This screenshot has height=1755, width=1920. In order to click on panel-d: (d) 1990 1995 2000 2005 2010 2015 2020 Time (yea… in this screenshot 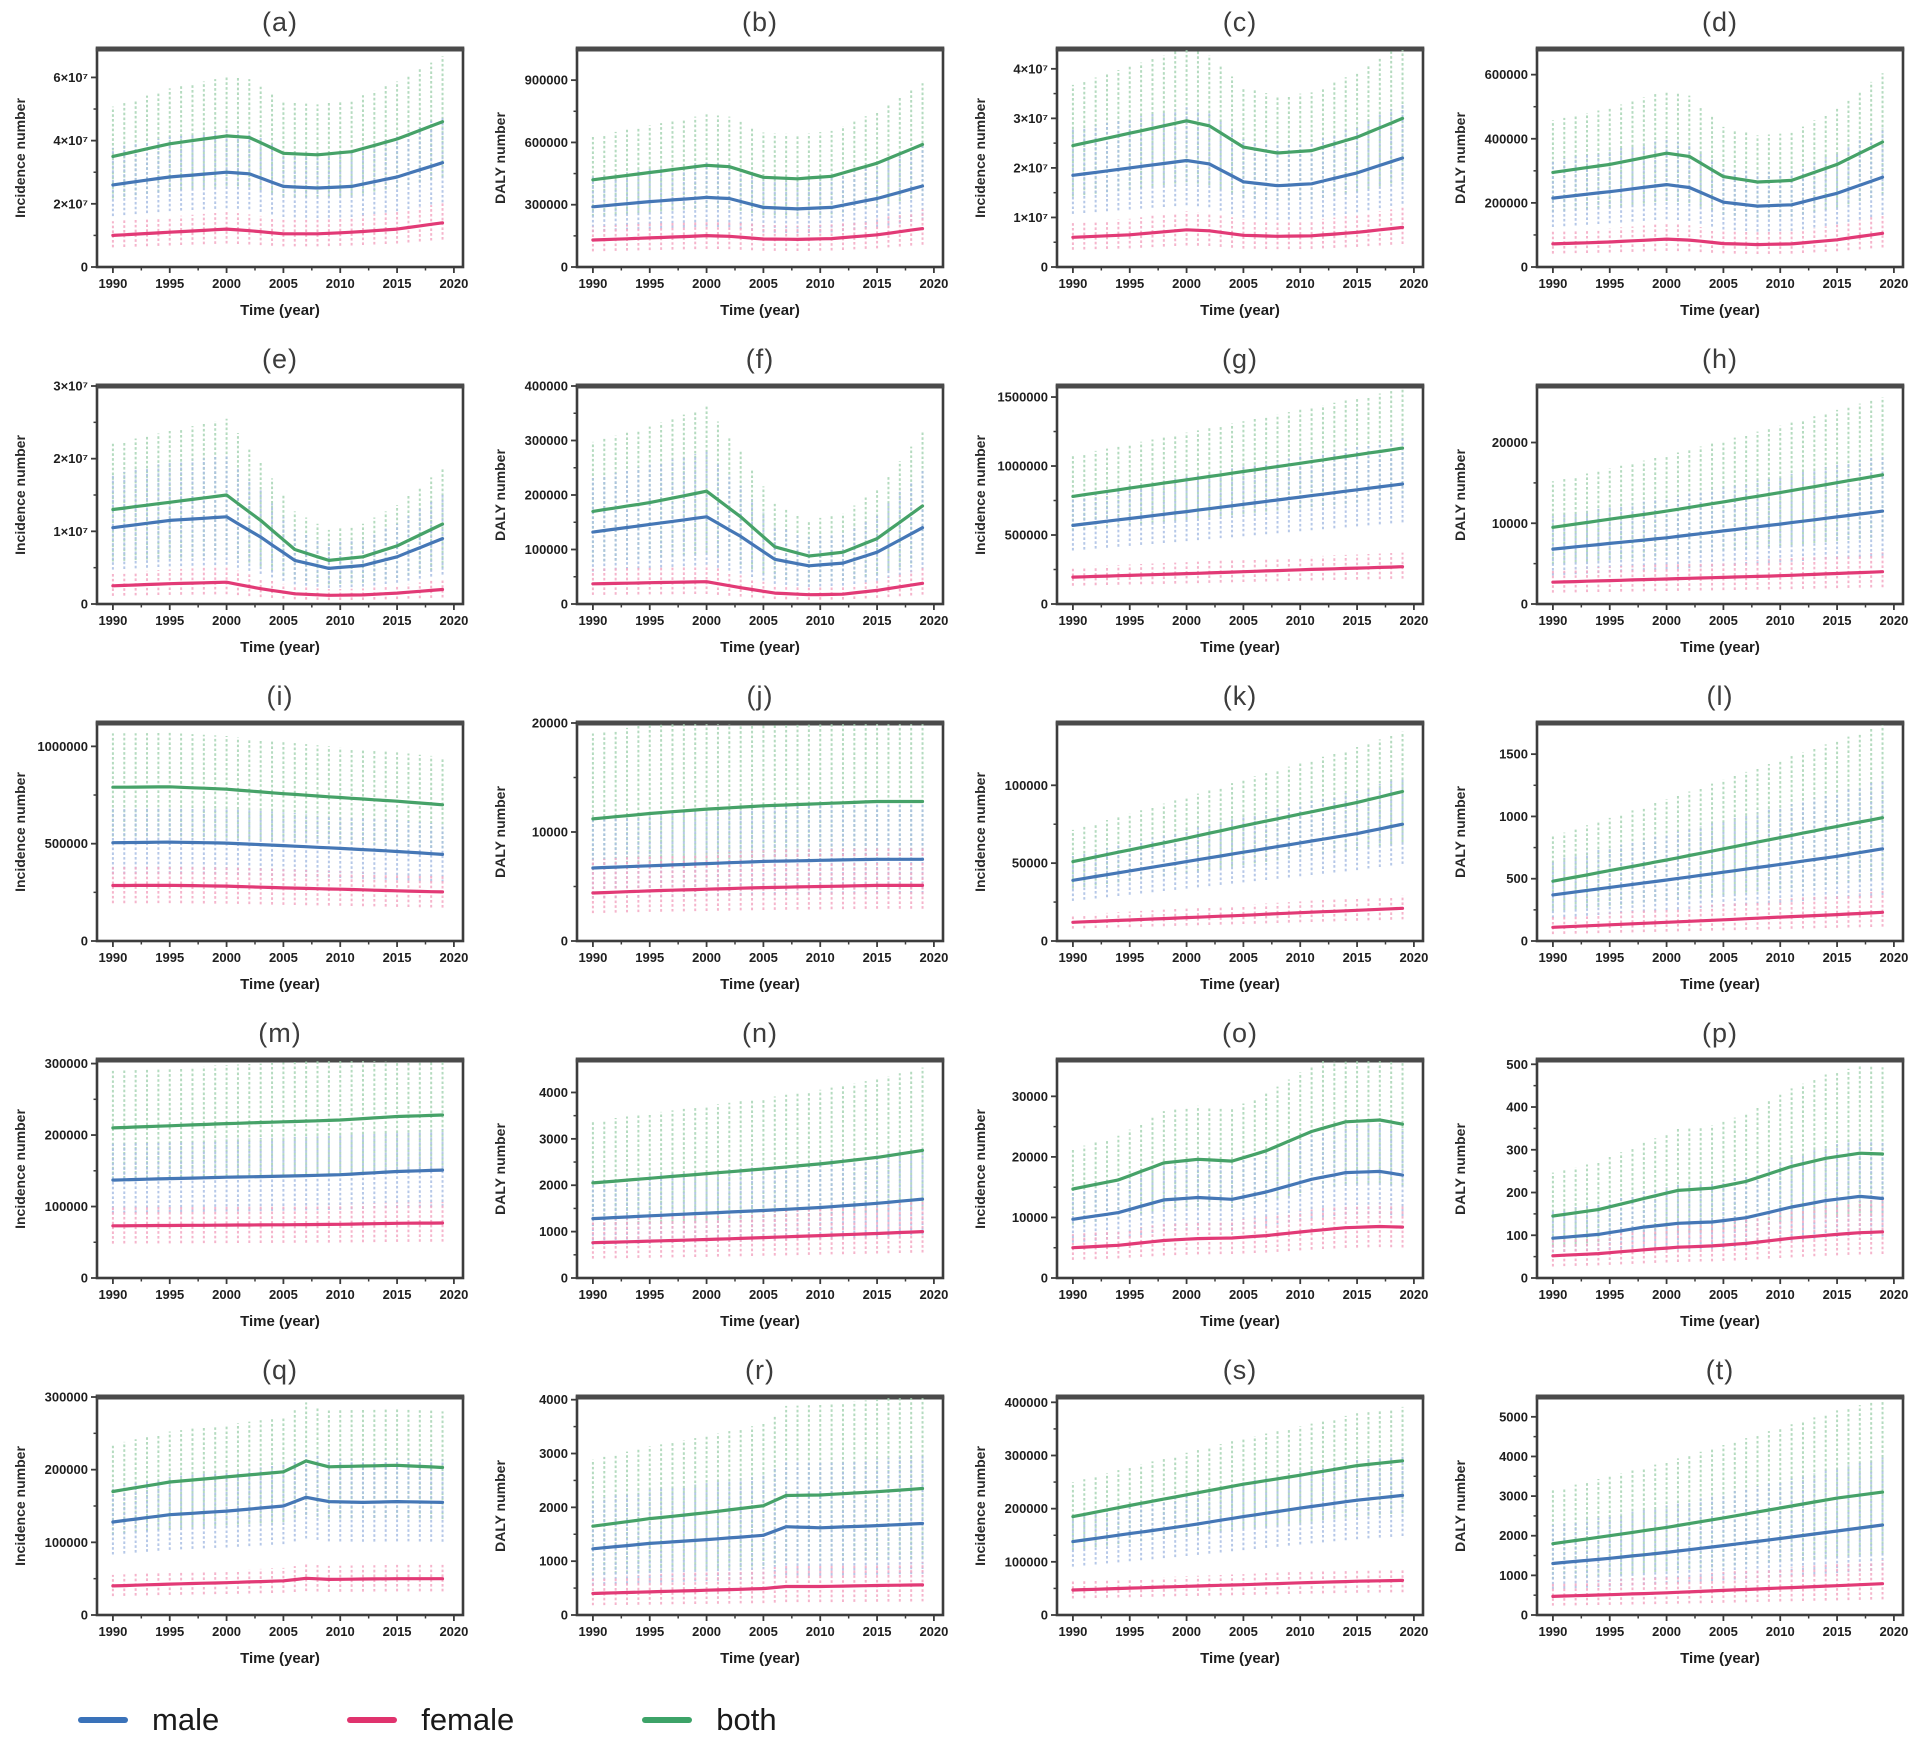, I will do `click(1680, 168)`.